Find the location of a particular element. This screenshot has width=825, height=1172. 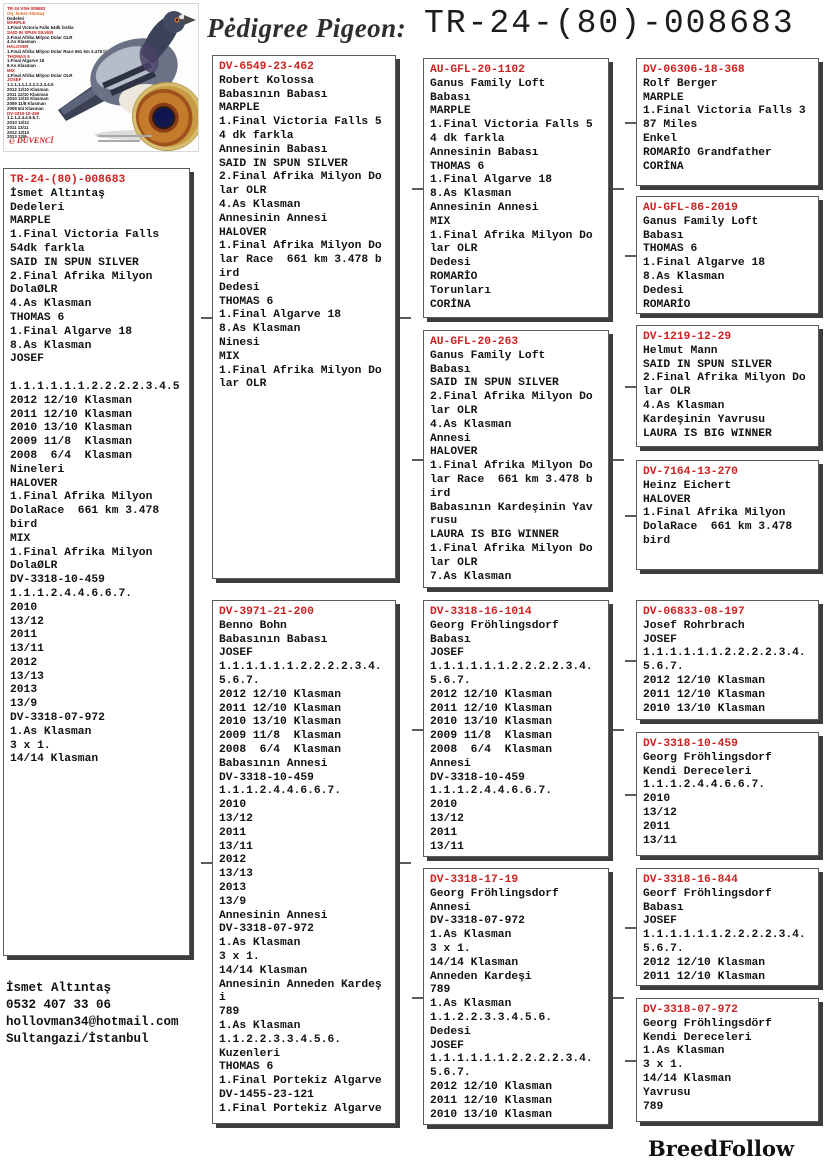

box-line: Torunları is located at coordinates (461, 290).